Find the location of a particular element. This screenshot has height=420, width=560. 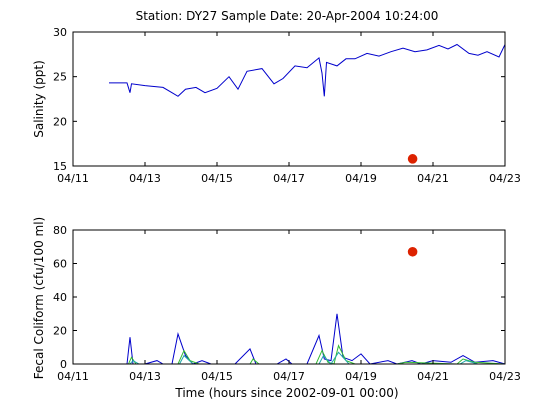

salinity-ylabel: Salinity (ppt) is located at coordinates (39, 99).